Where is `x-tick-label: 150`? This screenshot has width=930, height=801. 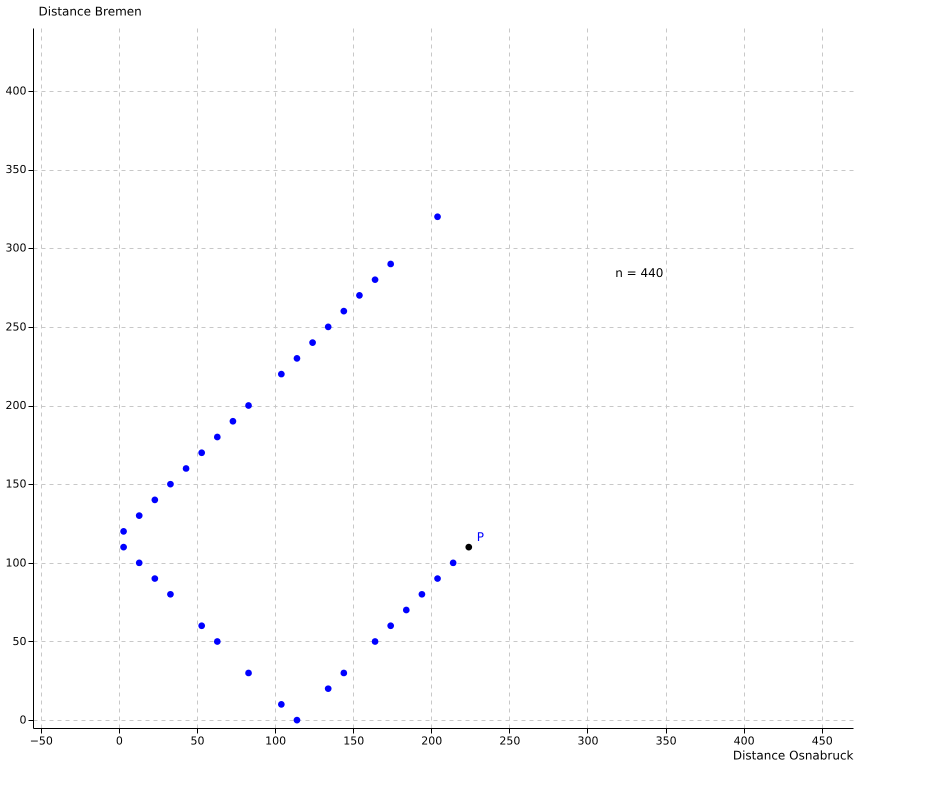
x-tick-label: 150 is located at coordinates (353, 741).